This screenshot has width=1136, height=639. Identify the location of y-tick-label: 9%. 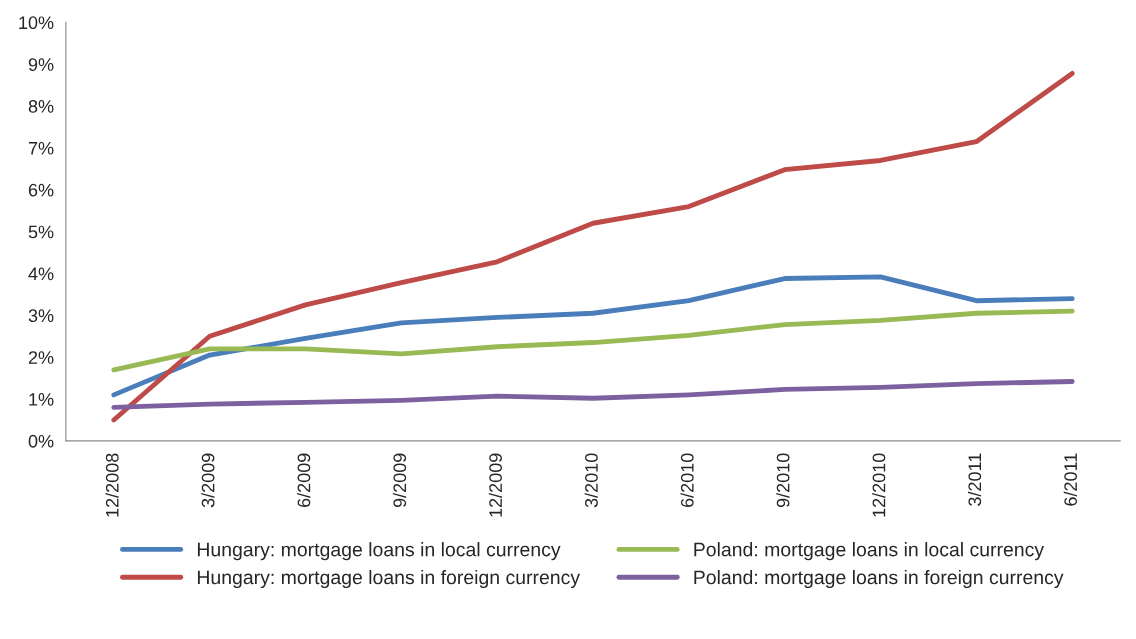
(41, 64).